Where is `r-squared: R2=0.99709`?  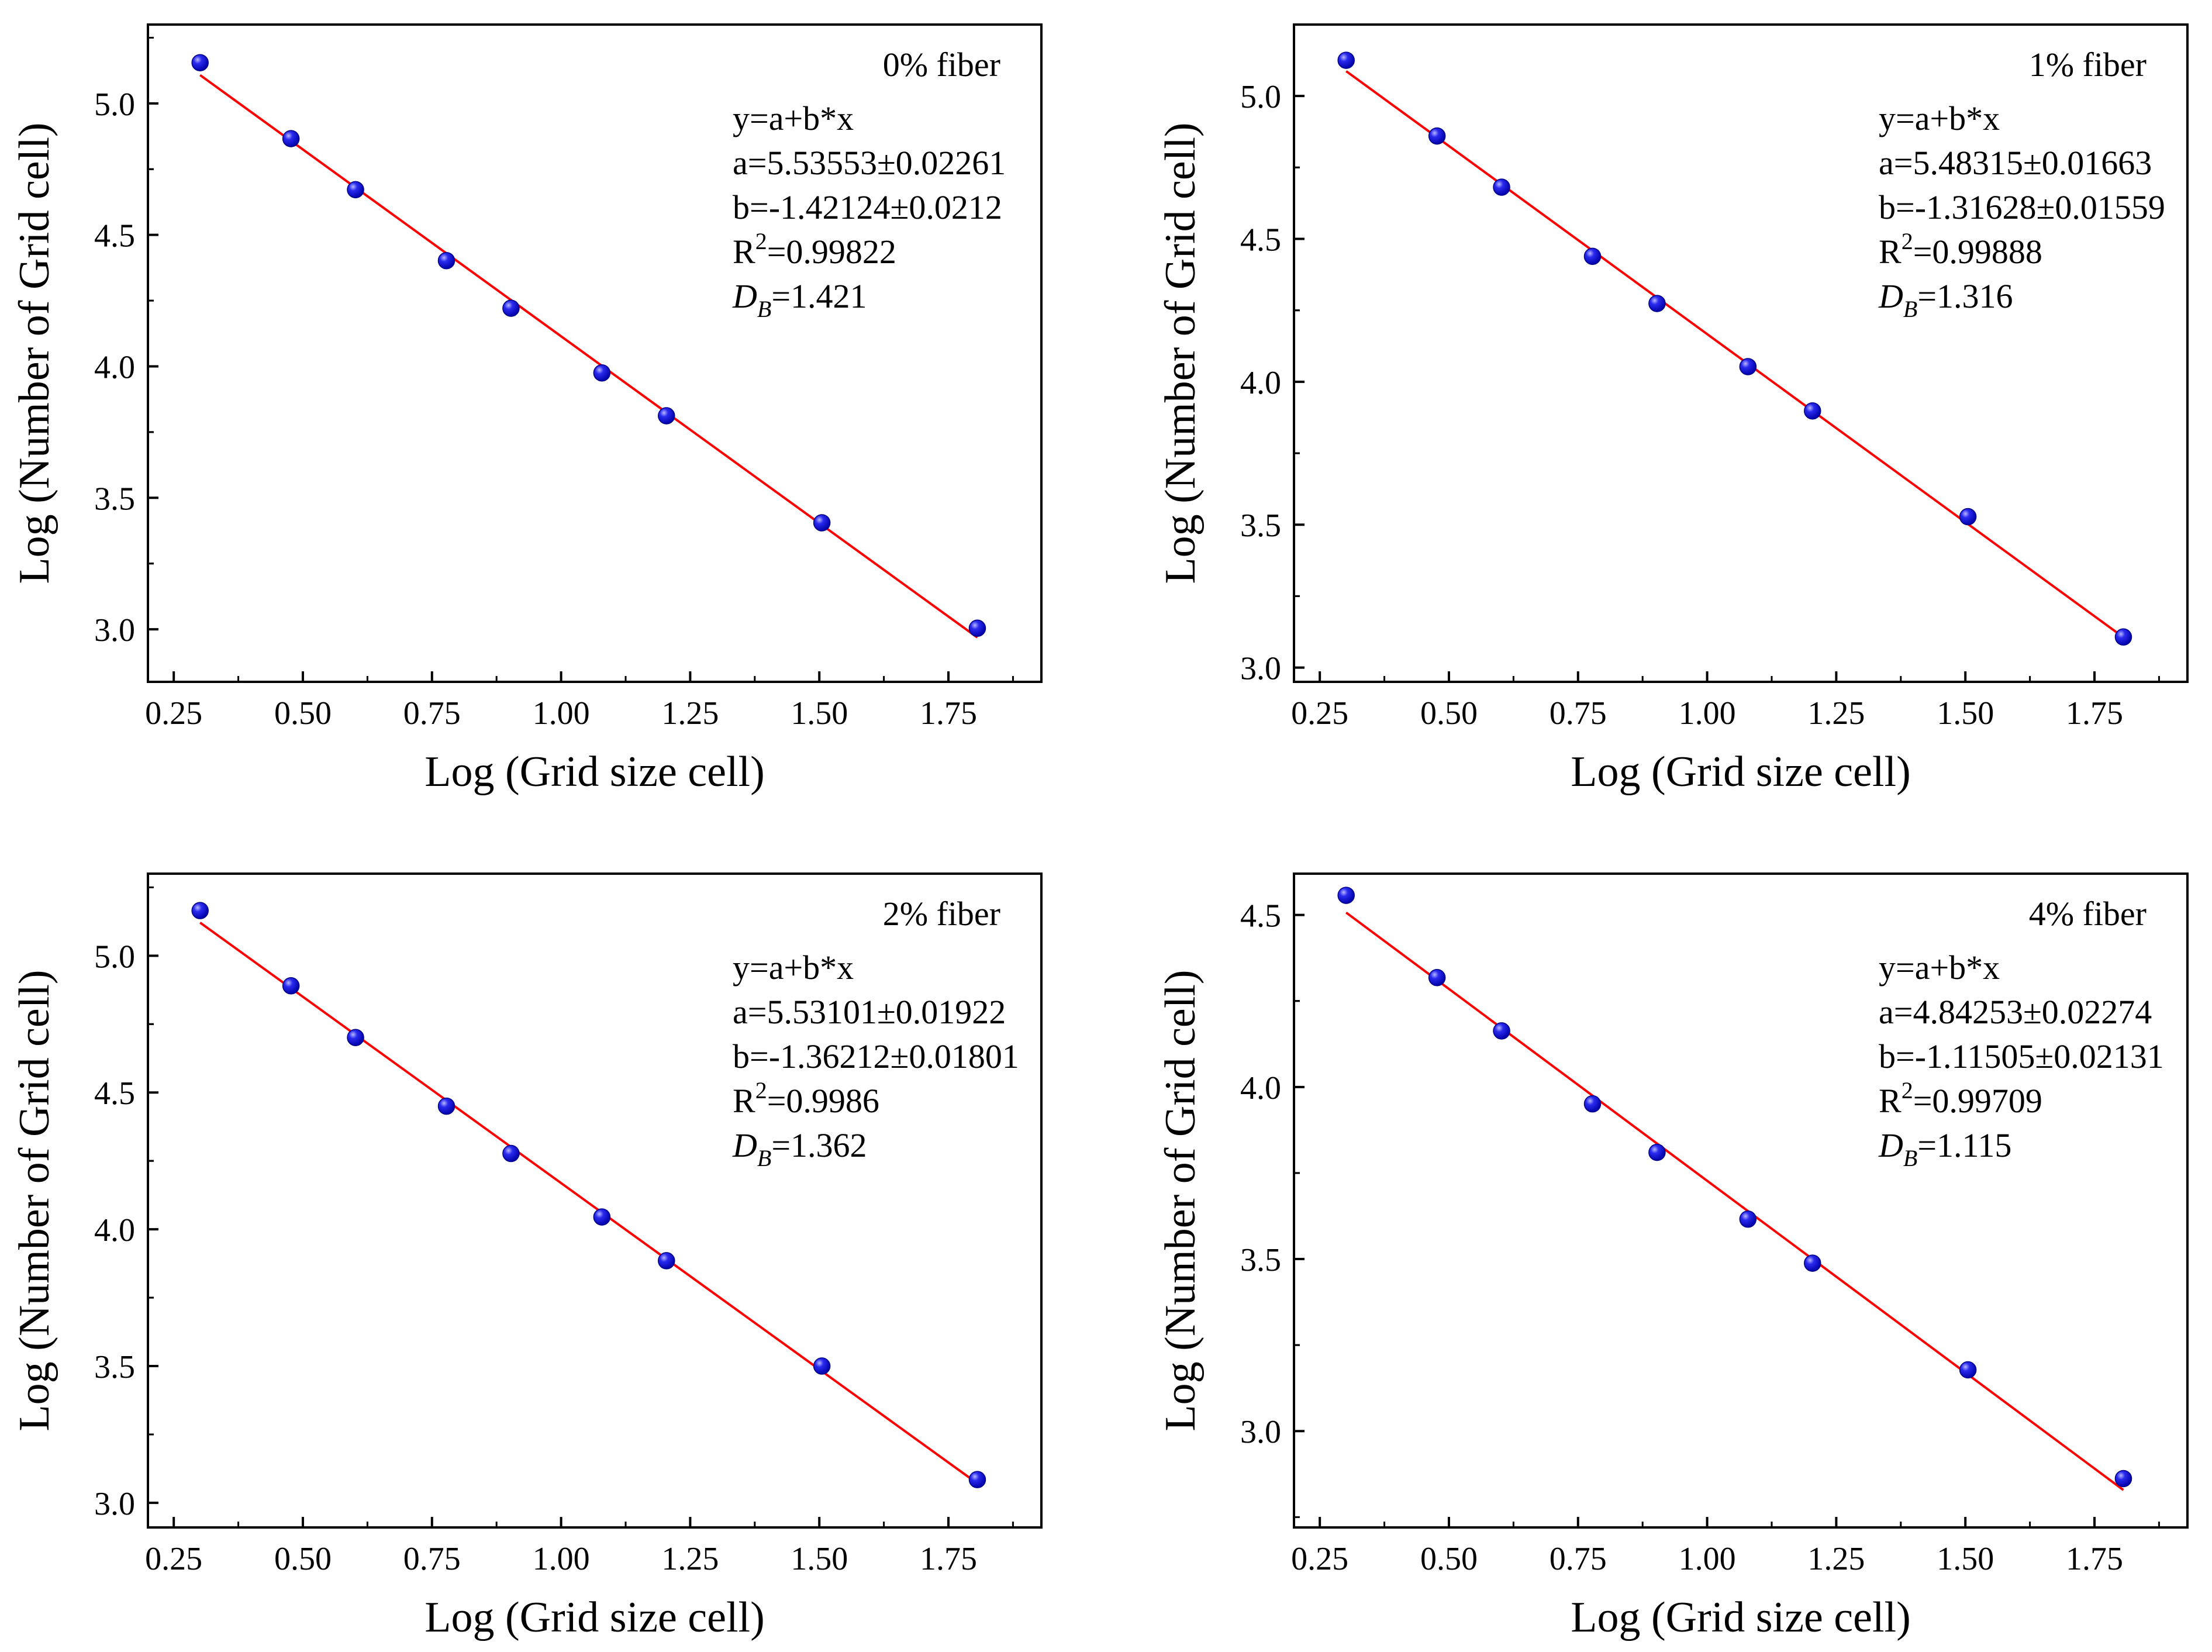
r-squared: R2=0.99709 is located at coordinates (1960, 1098).